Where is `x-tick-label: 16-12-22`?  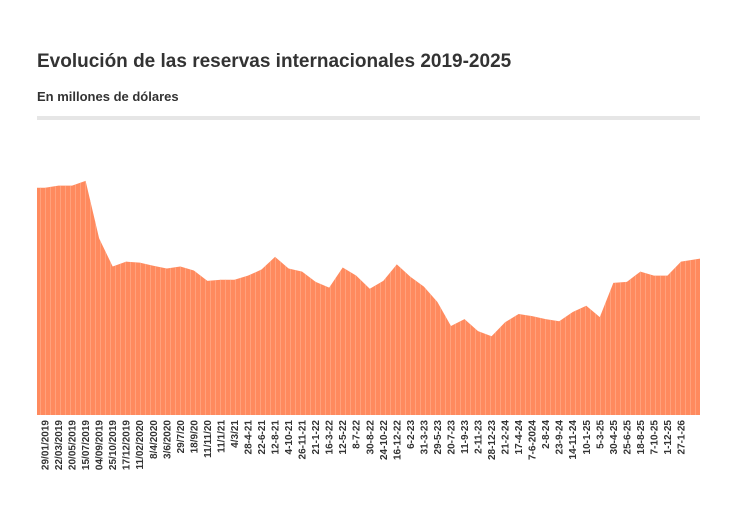
x-tick-label: 16-12-22 is located at coordinates (397, 440).